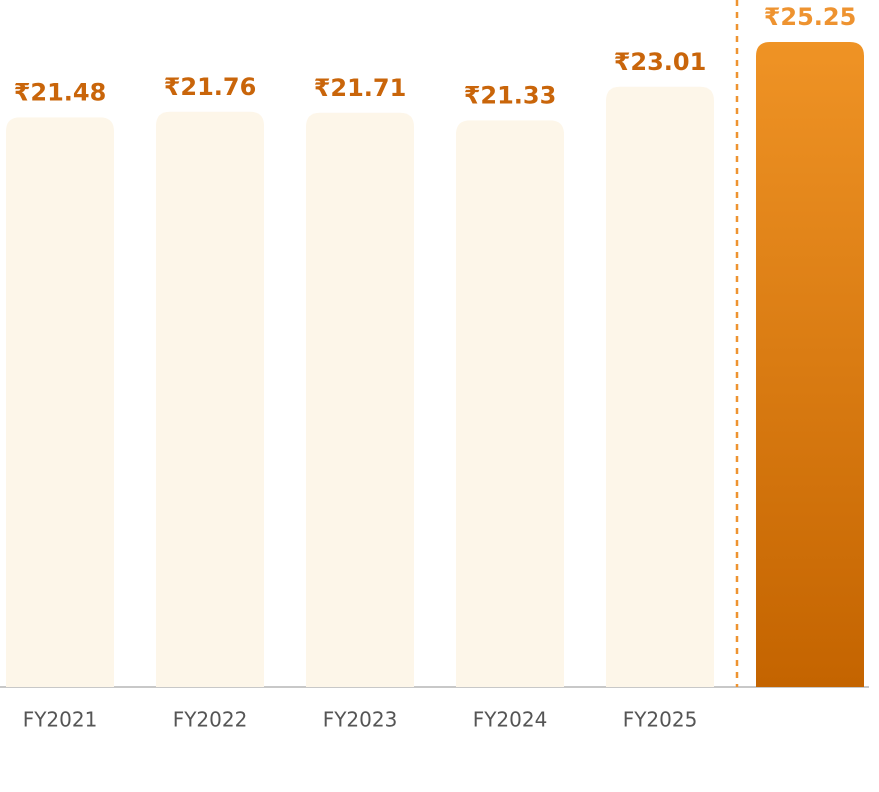 The image size is (879, 792). Describe the element at coordinates (60, 92) in the screenshot. I see `value-label: ₹21.48` at that location.